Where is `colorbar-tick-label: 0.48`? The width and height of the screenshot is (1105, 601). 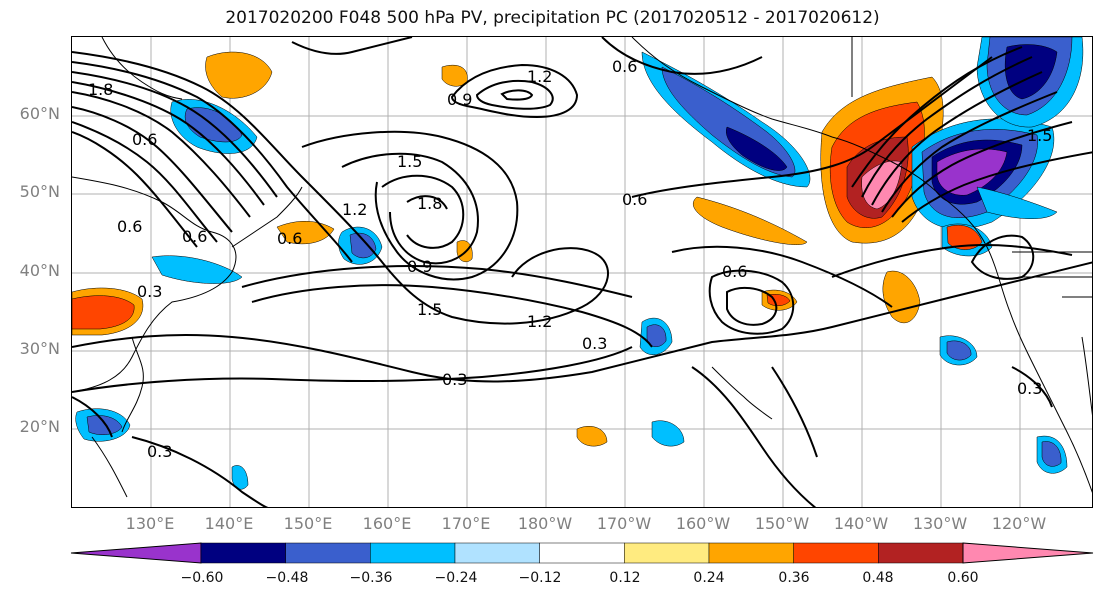
colorbar-tick-label: 0.48 is located at coordinates (878, 578).